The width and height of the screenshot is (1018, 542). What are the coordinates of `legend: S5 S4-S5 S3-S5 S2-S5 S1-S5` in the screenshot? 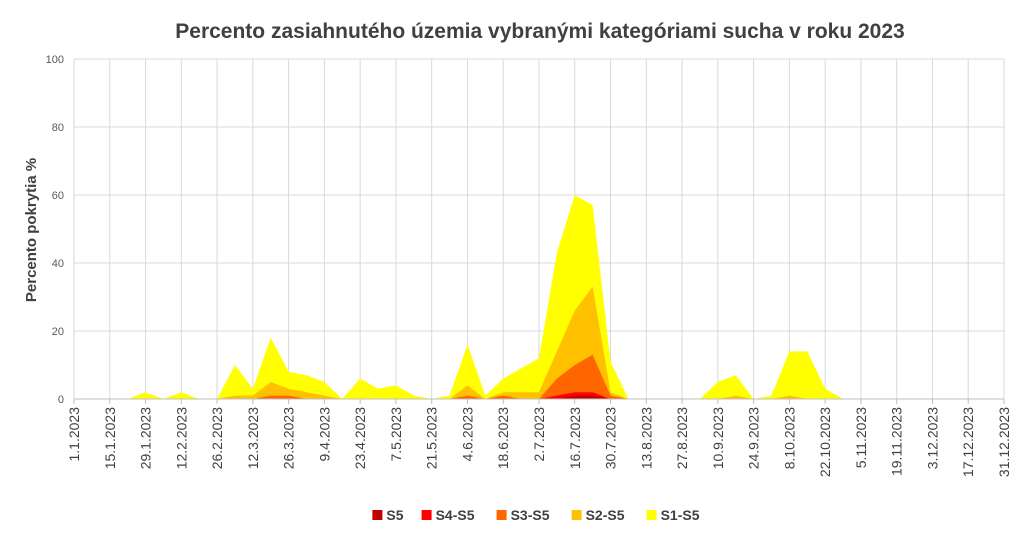 It's located at (536, 515).